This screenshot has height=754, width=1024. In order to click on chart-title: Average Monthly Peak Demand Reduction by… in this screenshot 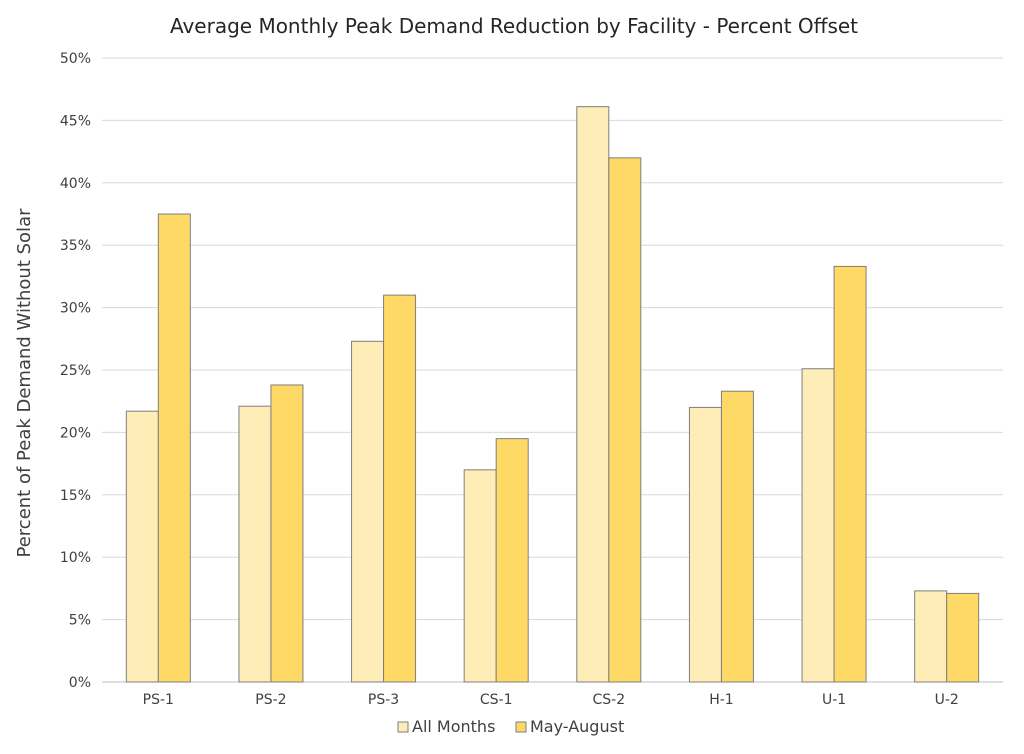, I will do `click(514, 26)`.